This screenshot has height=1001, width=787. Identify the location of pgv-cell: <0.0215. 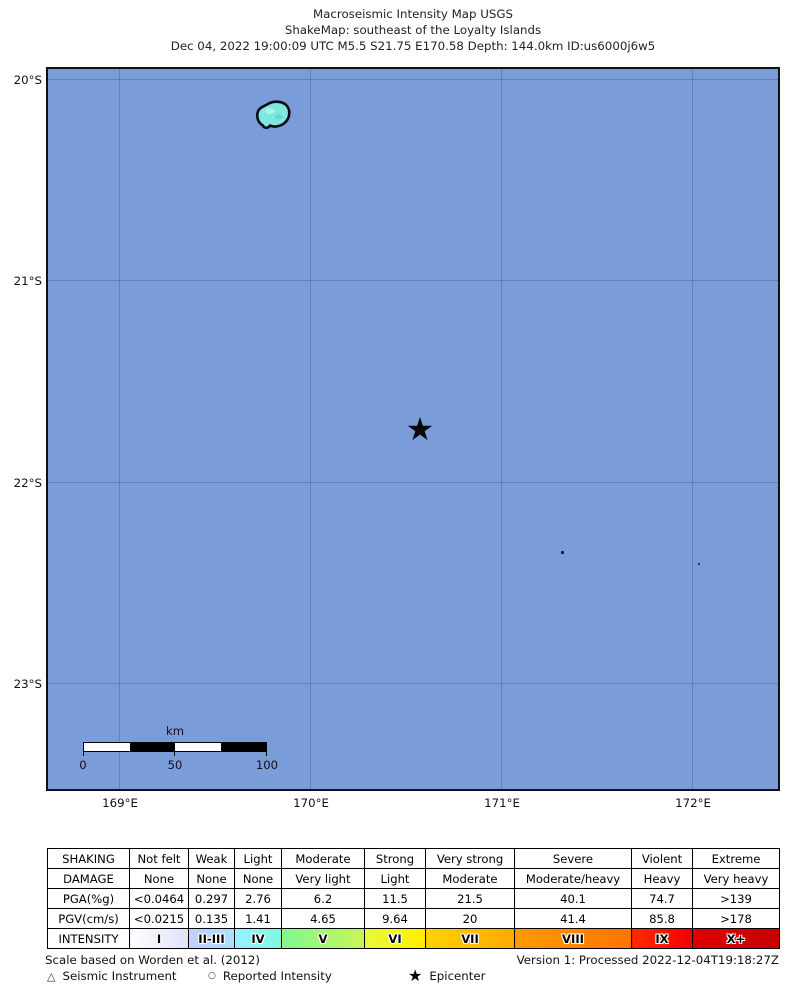
(159, 918).